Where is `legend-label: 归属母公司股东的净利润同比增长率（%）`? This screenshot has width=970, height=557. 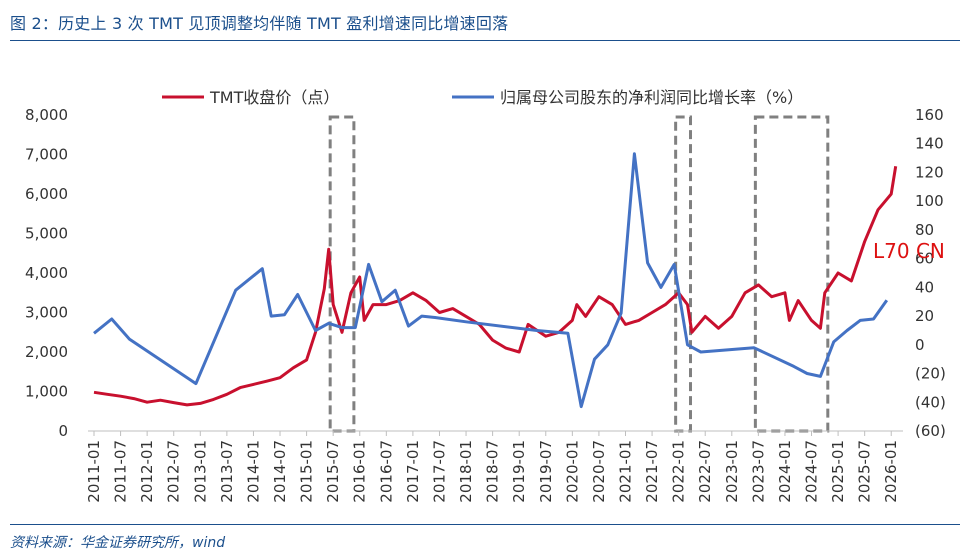
legend-label: 归属母公司股东的净利润同比增长率（%） is located at coordinates (651, 97).